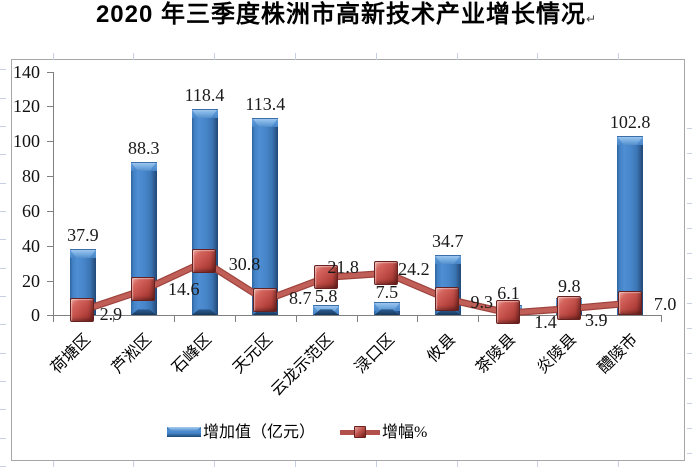 This screenshot has height=467, width=692. What do you see at coordinates (447, 240) in the screenshot?
I see `bar-data-label: 34.7` at bounding box center [447, 240].